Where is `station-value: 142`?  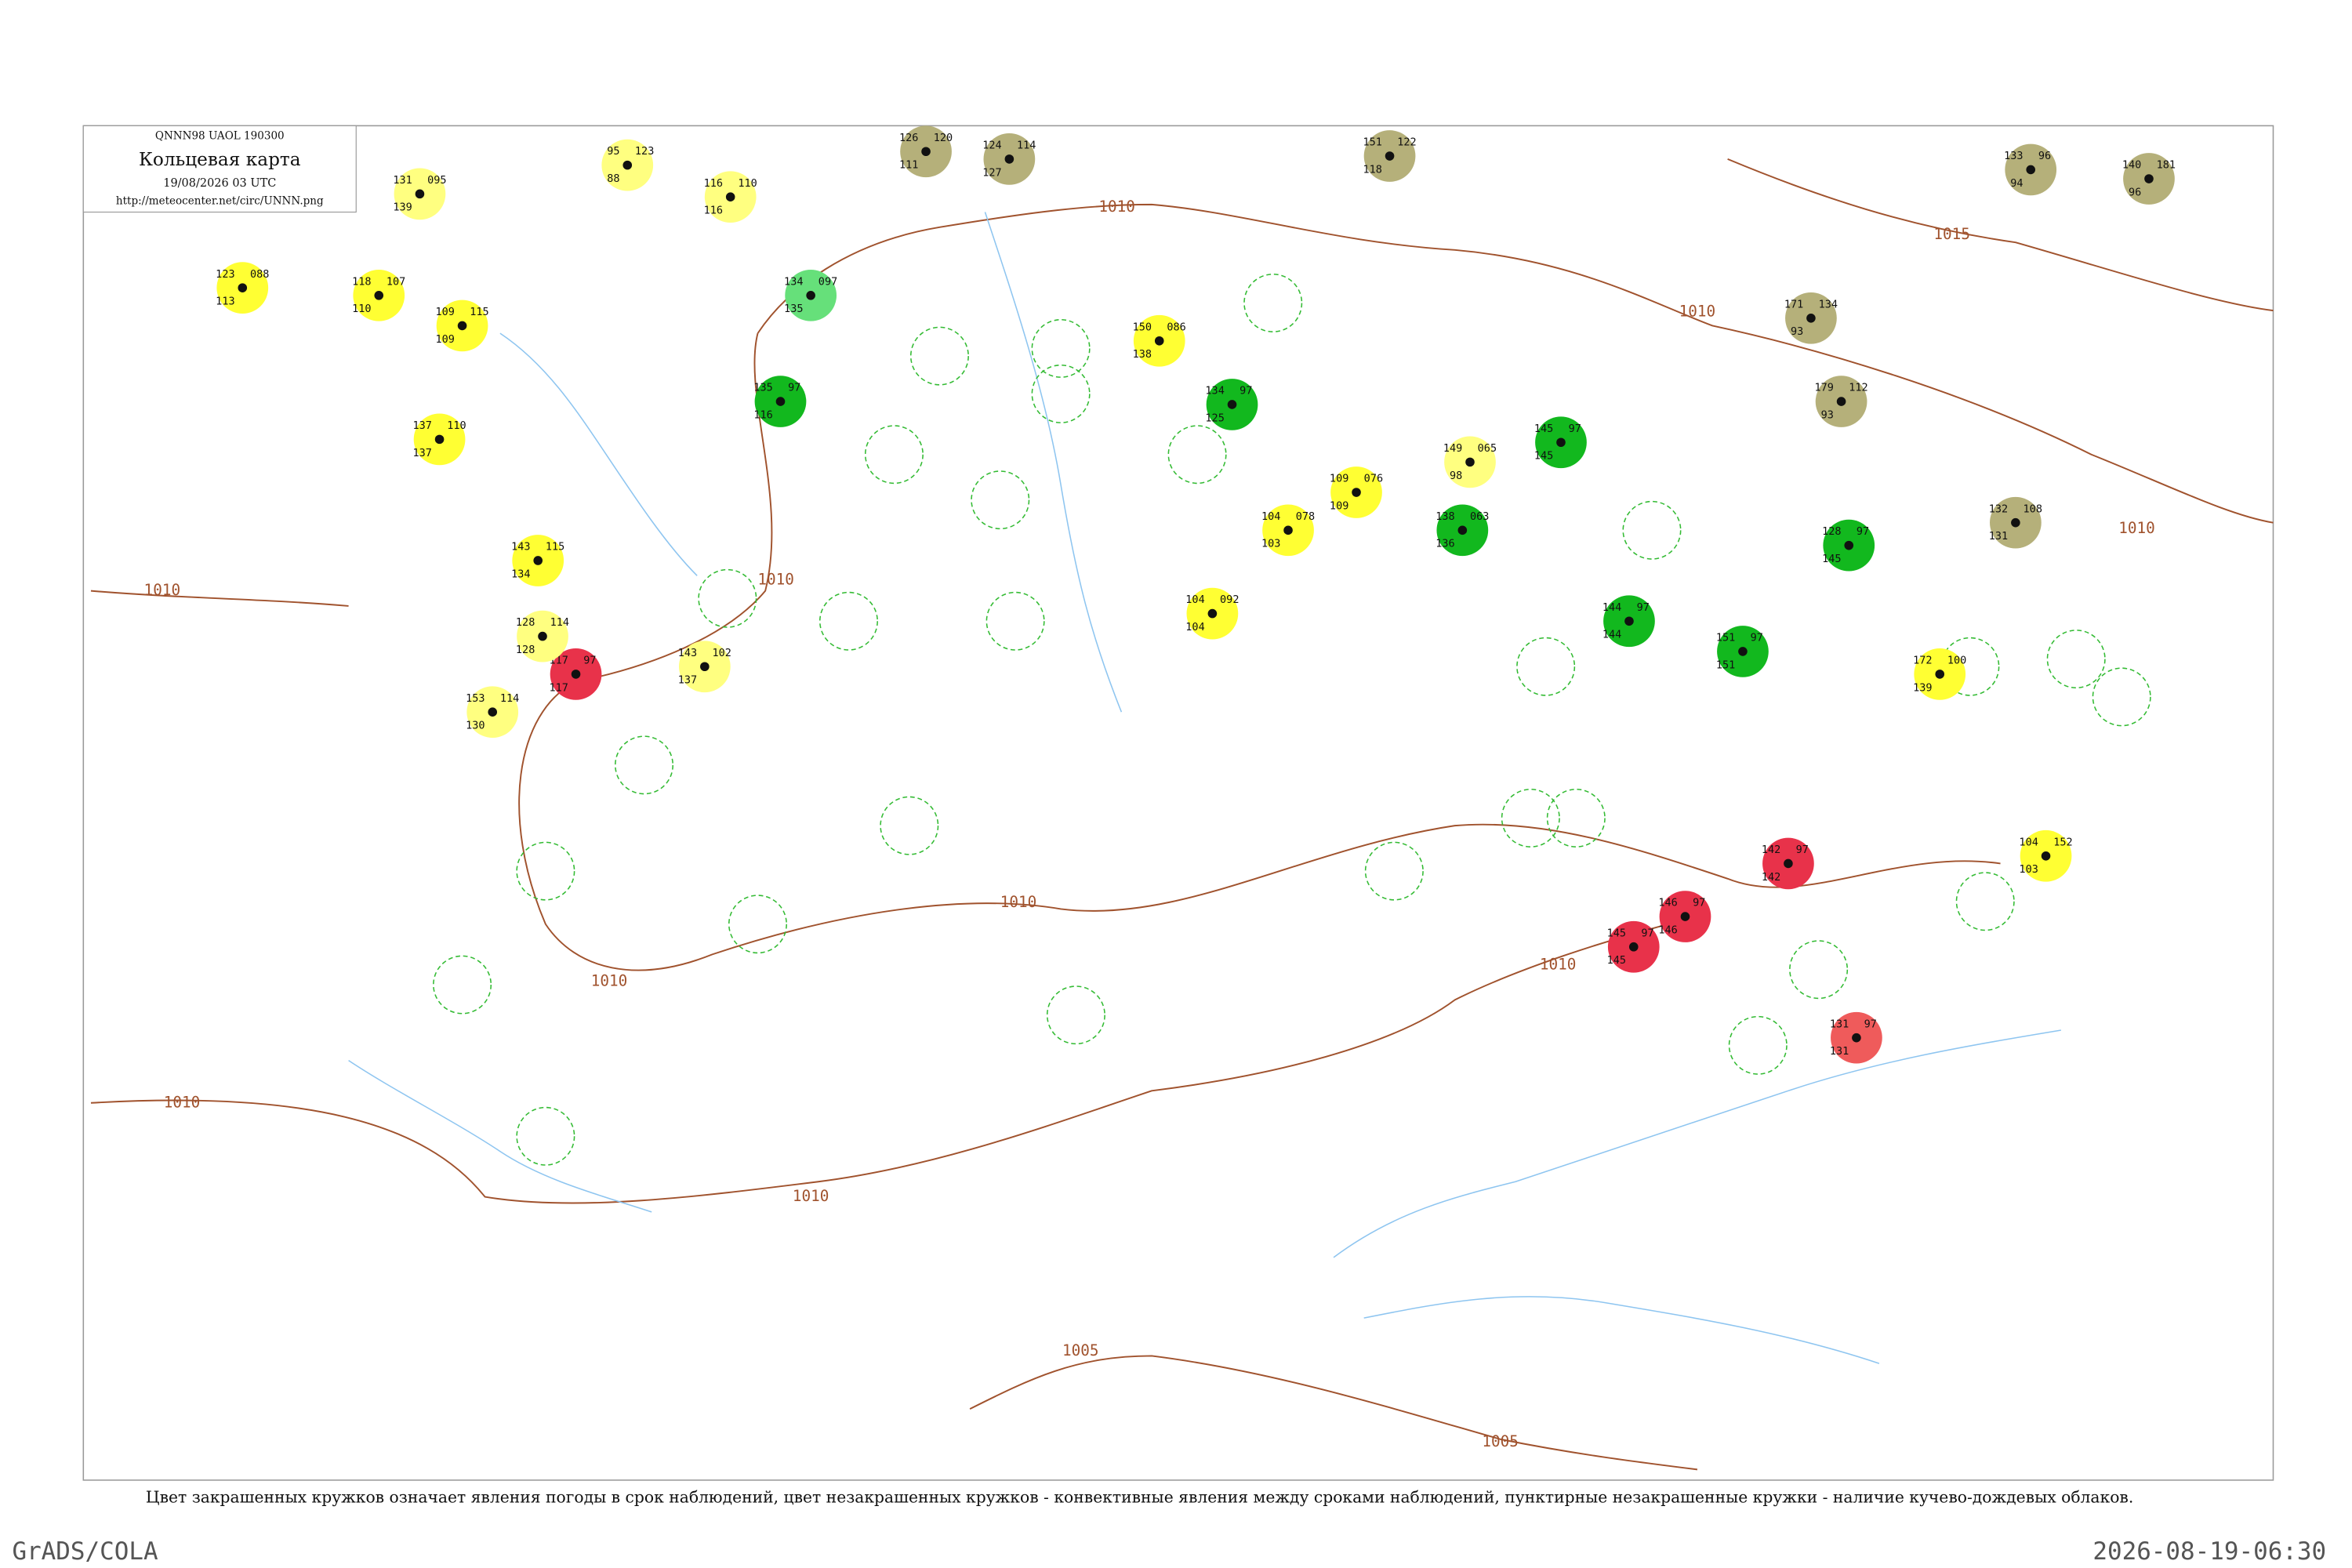 station-value: 142 is located at coordinates (1771, 877).